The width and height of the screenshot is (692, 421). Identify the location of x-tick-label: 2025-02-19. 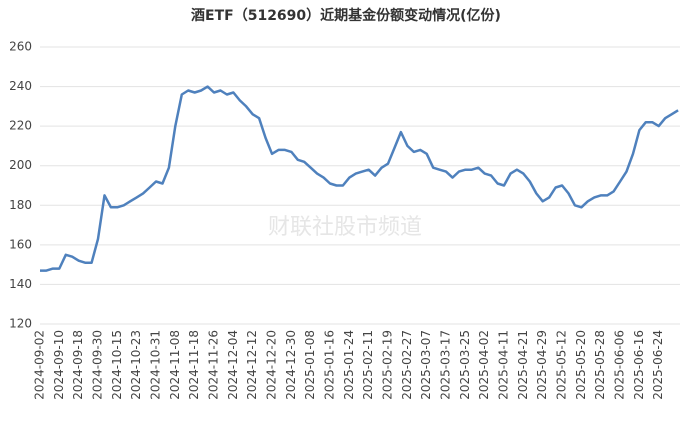
(388, 365).